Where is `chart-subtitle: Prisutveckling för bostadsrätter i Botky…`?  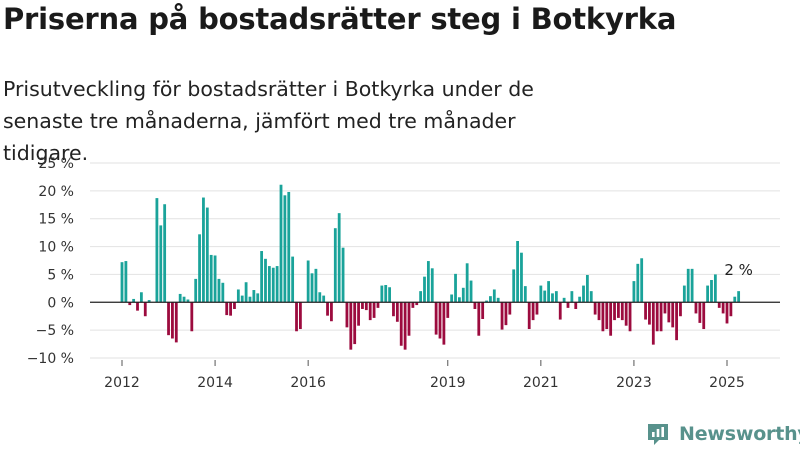 chart-subtitle: Prisutveckling för bostadsrätter i Botky… is located at coordinates (268, 121).